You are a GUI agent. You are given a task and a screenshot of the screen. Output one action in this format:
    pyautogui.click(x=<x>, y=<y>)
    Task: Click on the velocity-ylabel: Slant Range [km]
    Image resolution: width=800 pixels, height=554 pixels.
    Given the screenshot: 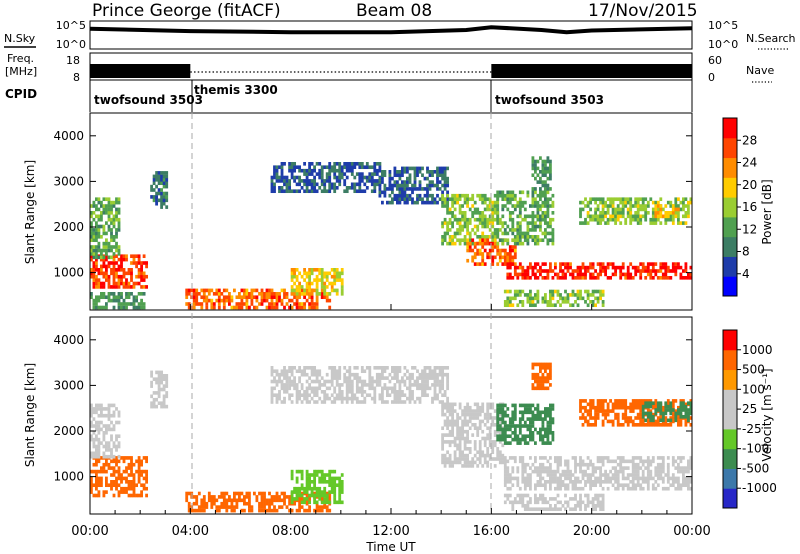 What is the action you would take?
    pyautogui.click(x=30, y=415)
    